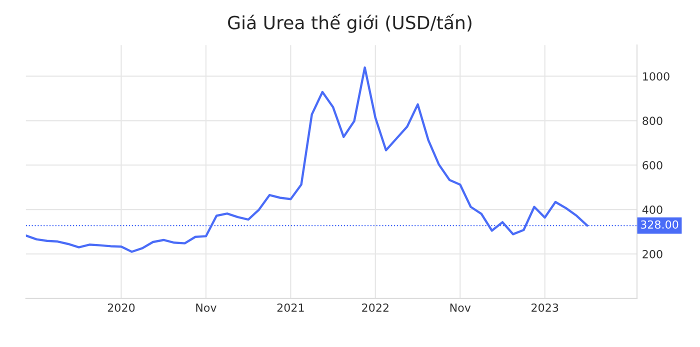 This screenshot has width=700, height=347. Describe the element at coordinates (656, 76) in the screenshot. I see `y-tick-label: 1000` at that location.